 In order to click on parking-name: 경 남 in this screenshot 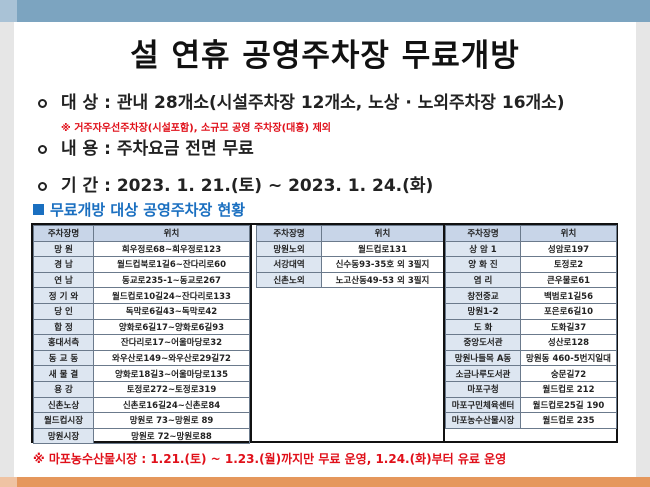, I will do `click(63, 264)`.